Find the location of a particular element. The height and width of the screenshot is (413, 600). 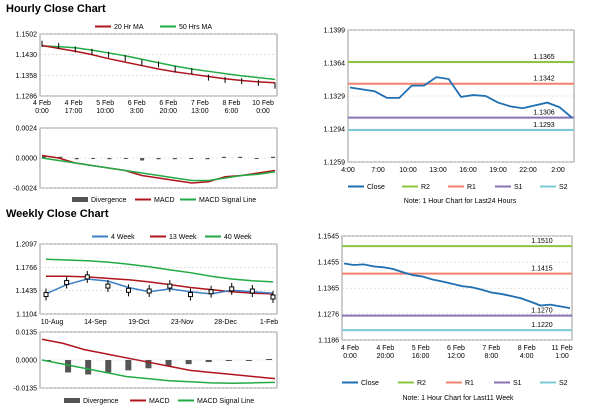

weekly-price-plot-frame is located at coordinates (158, 279).